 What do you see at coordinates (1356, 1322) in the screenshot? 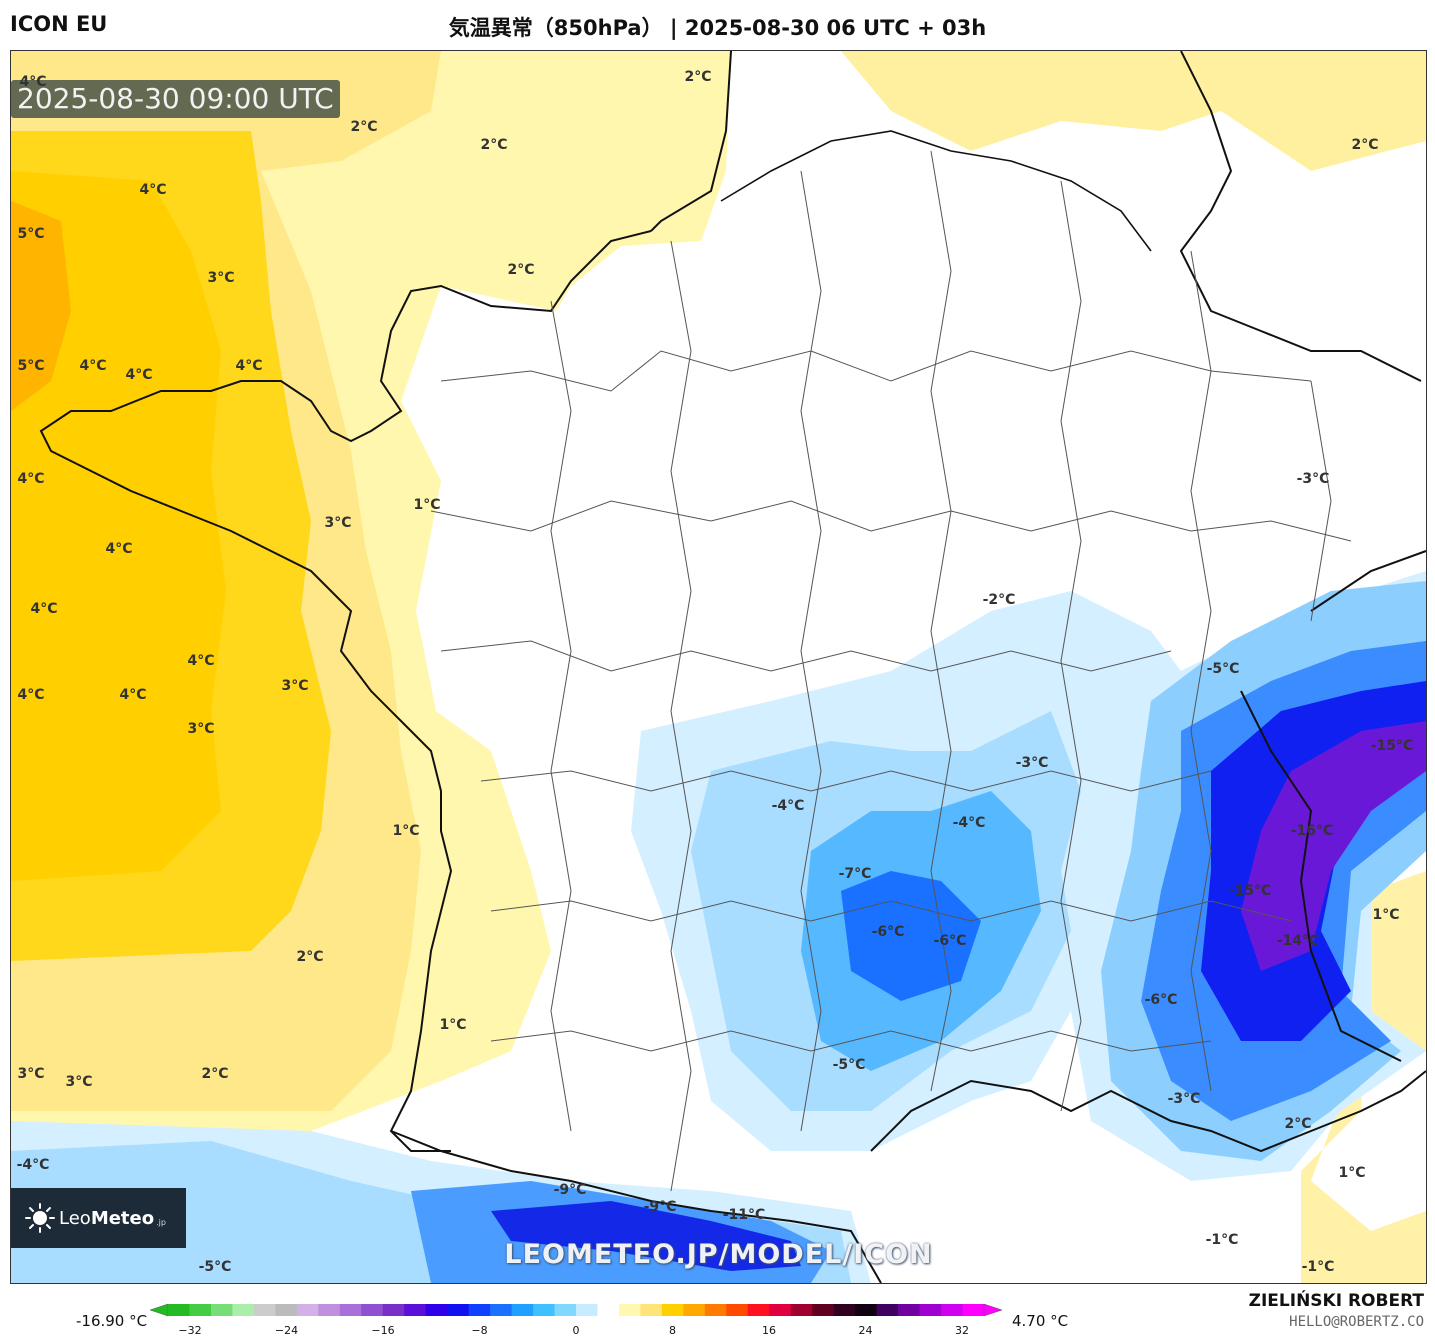
I see `author-email: HELLO@ROBERTZ.CO` at bounding box center [1356, 1322].